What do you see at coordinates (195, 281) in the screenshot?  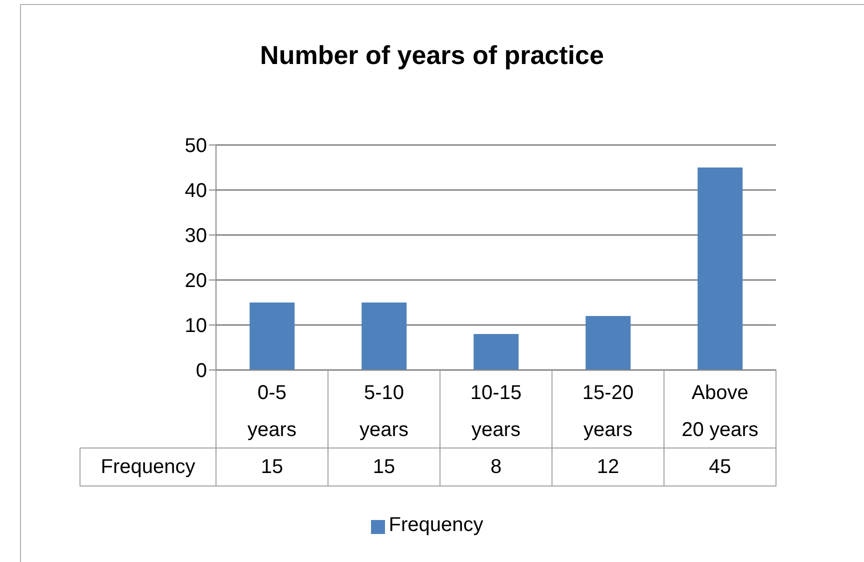 I see `y-tick-label: 20` at bounding box center [195, 281].